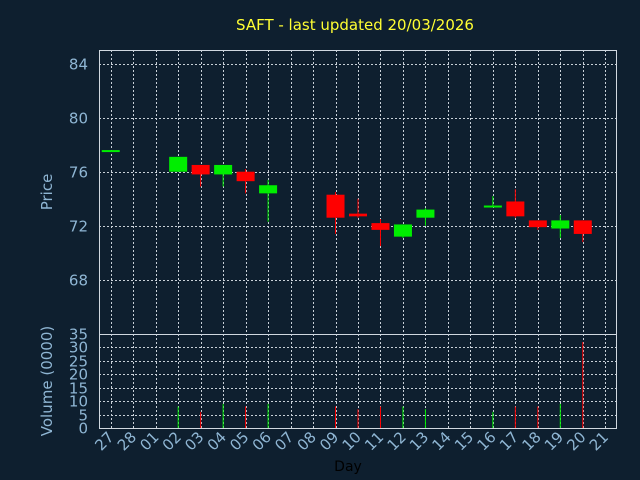  I want to click on price-tick-label: 72, so click(78, 227).